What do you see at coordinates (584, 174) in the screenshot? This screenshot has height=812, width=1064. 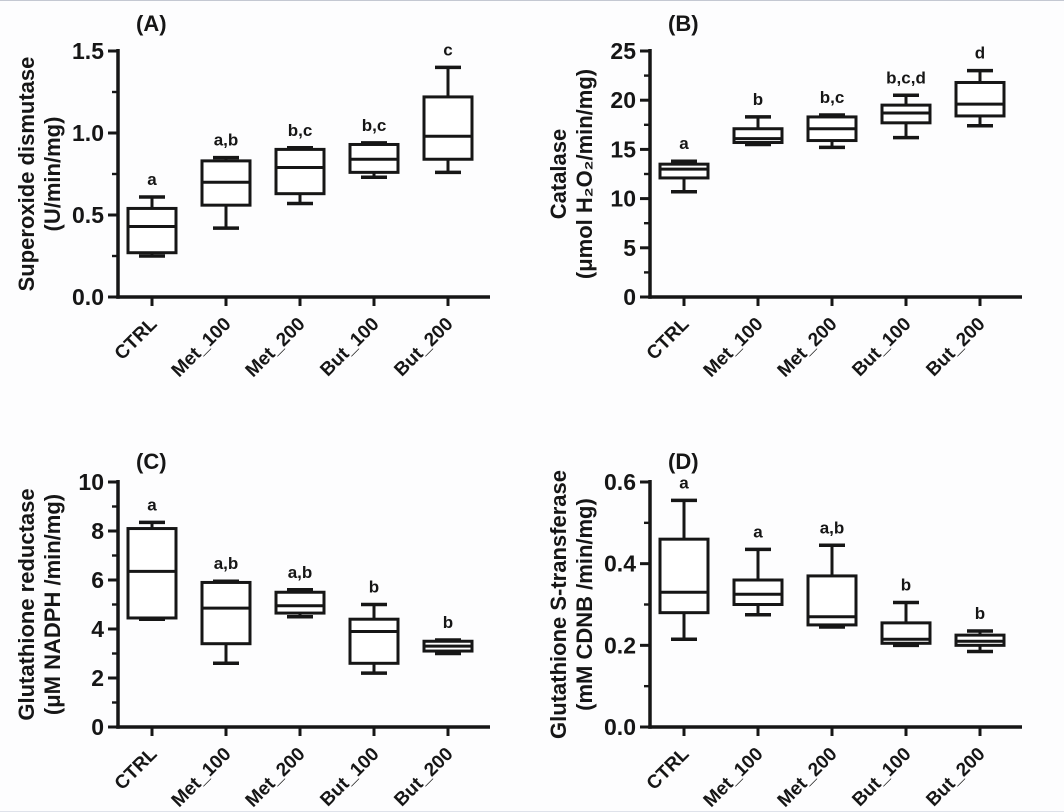 I see `y-axis-label-units: (μmol H₂O₂/min/mg)` at bounding box center [584, 174].